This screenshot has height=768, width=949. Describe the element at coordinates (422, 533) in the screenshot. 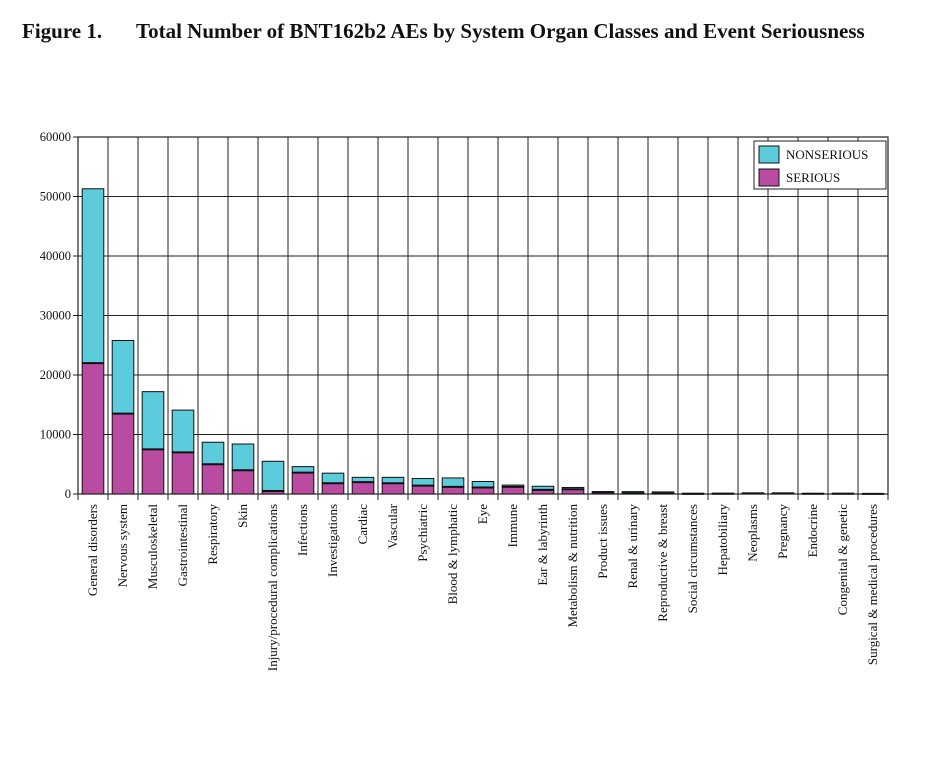

I see `x-category-label: Psychiatric` at that location.